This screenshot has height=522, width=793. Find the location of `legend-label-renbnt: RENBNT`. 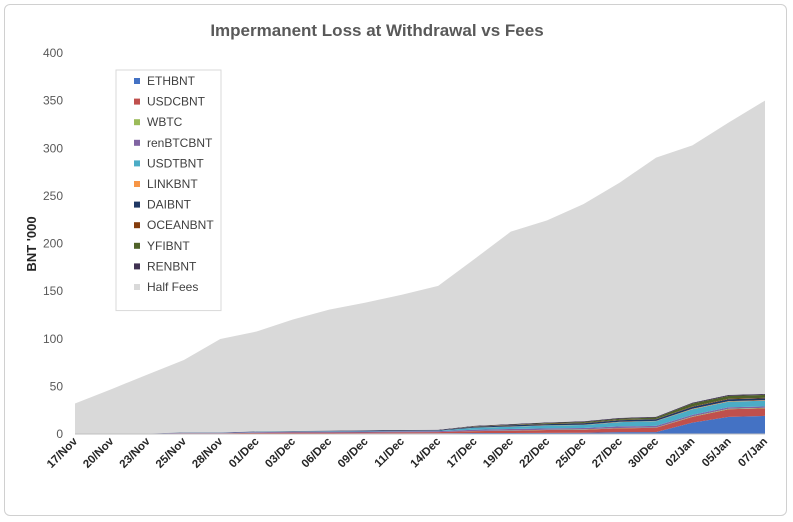

legend-label-renbnt: RENBNT is located at coordinates (172, 266).